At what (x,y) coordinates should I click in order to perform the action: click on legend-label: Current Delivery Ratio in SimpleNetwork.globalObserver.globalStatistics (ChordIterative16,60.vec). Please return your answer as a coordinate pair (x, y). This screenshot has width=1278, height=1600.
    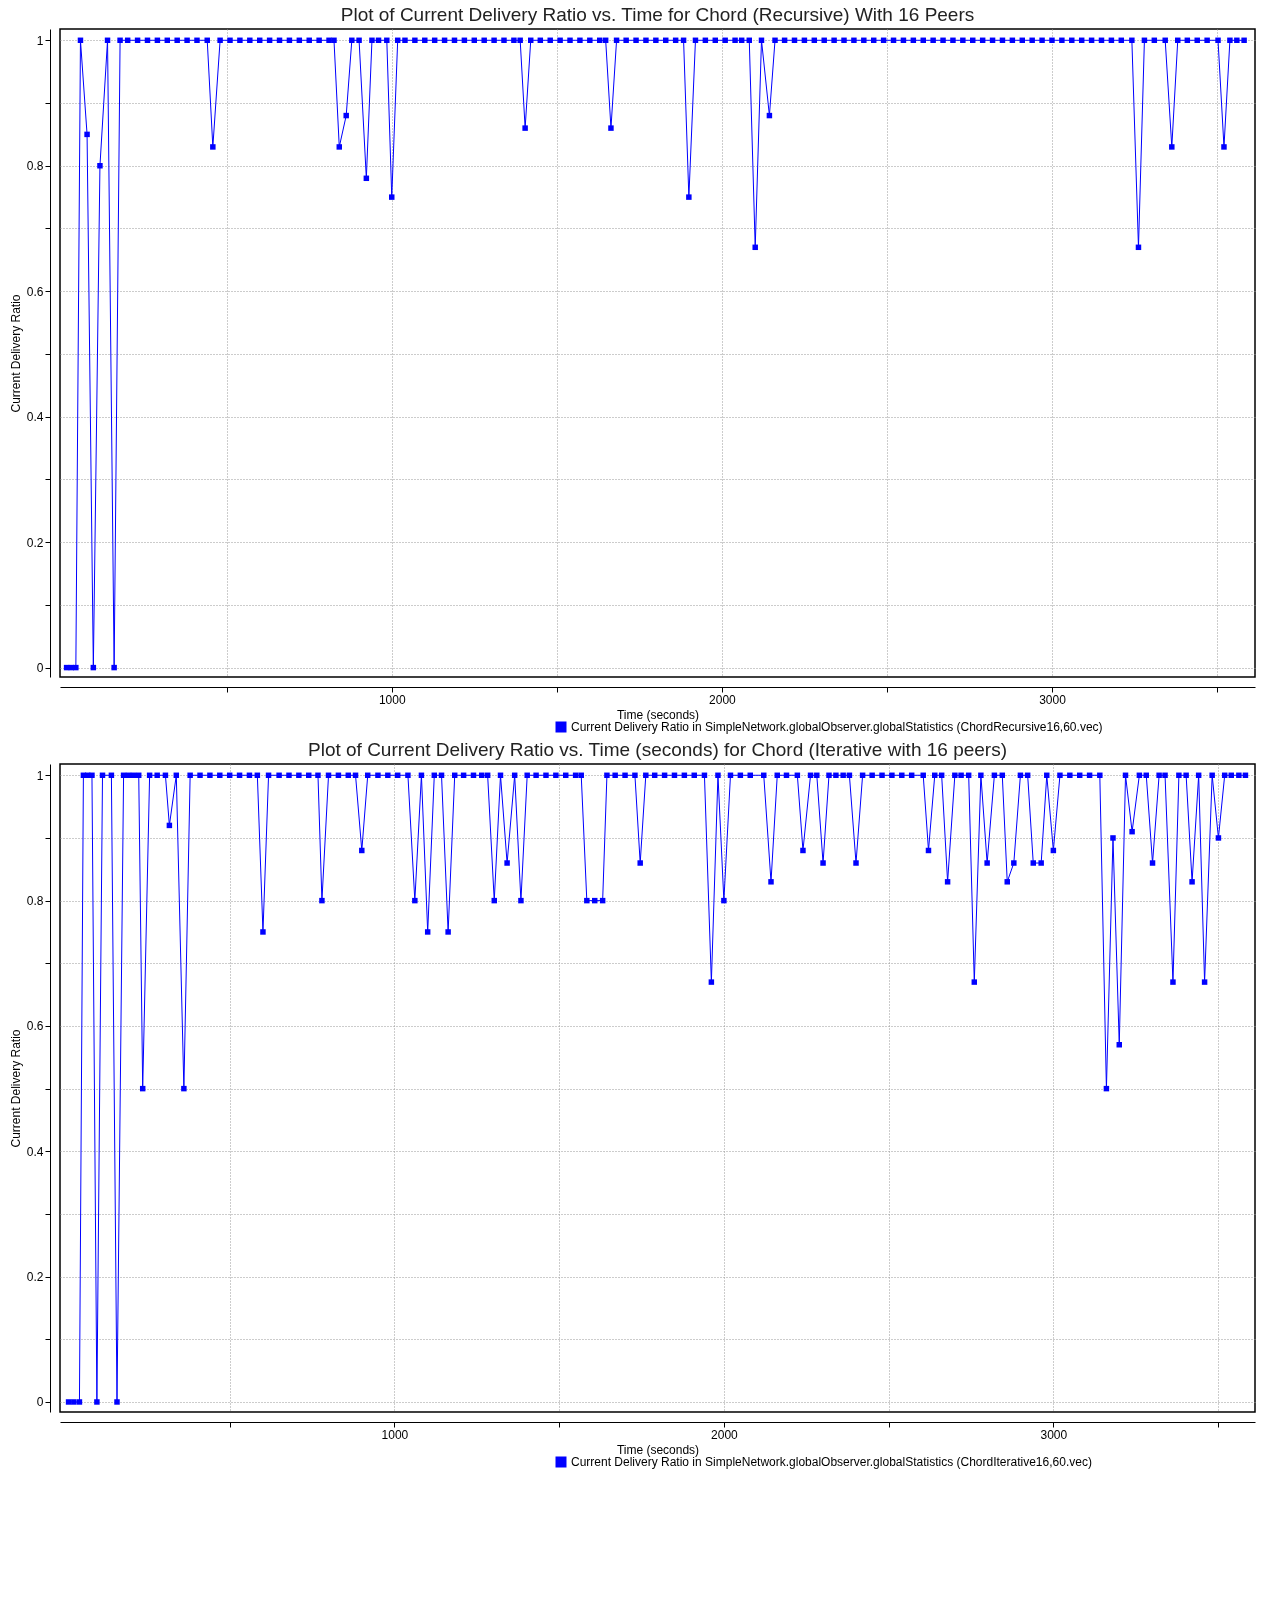
    Looking at the image, I should click on (831, 1462).